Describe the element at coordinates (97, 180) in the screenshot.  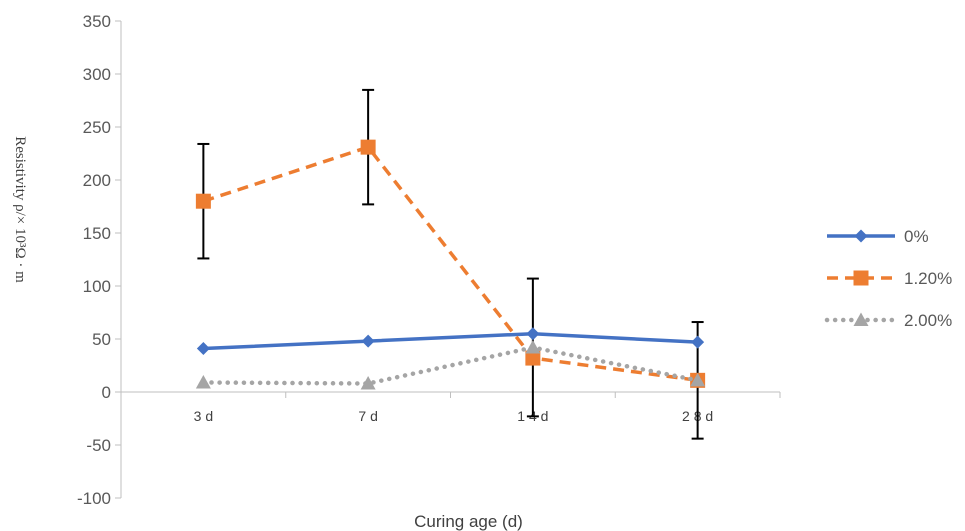
I see `y-tick-label: 200` at that location.